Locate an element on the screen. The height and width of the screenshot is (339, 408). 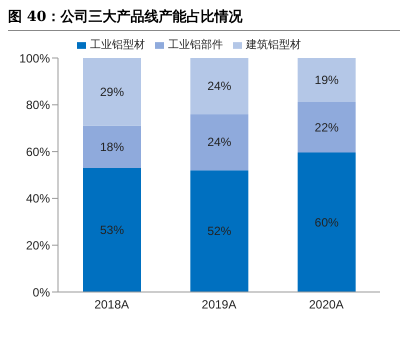
data-label: 18% is located at coordinates (112, 147).